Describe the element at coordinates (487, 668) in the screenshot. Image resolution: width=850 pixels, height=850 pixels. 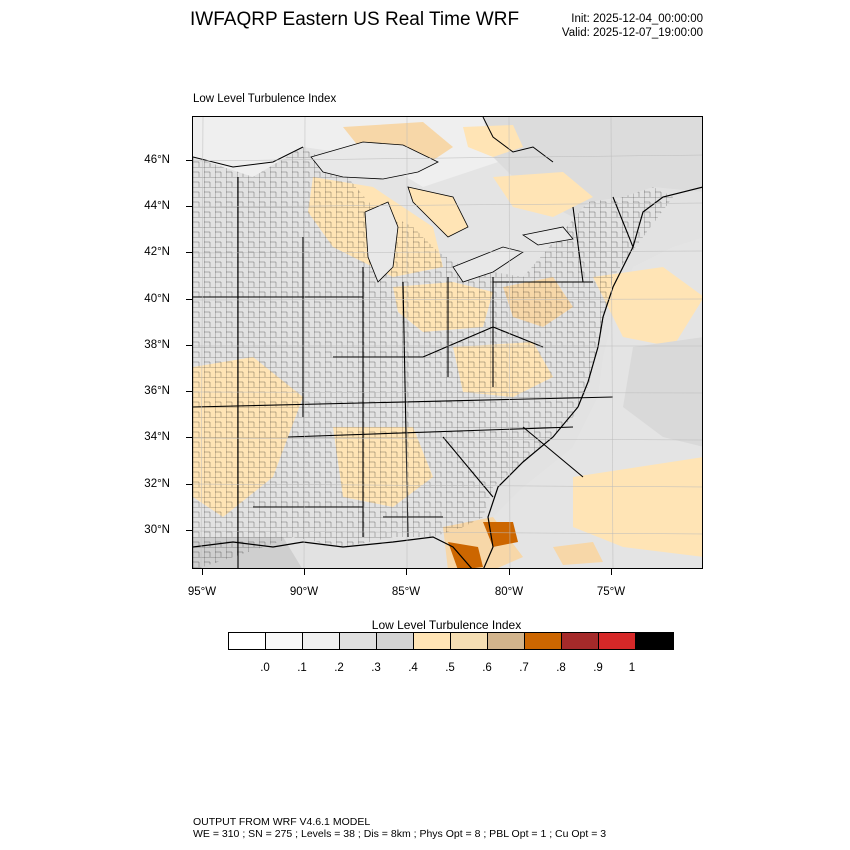
I see `colorbar-label: .6` at that location.